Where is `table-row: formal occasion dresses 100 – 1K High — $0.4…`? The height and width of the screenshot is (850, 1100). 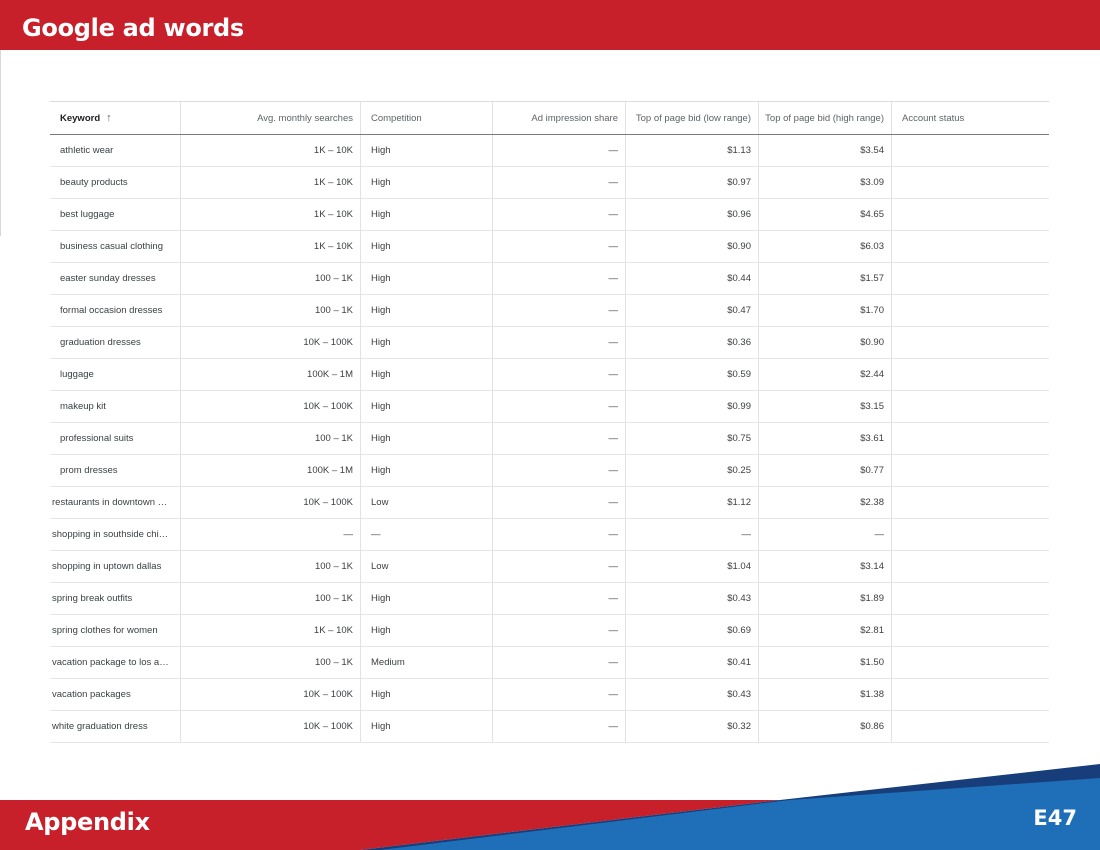 table-row: formal occasion dresses 100 – 1K High — $0.4… is located at coordinates (549, 311).